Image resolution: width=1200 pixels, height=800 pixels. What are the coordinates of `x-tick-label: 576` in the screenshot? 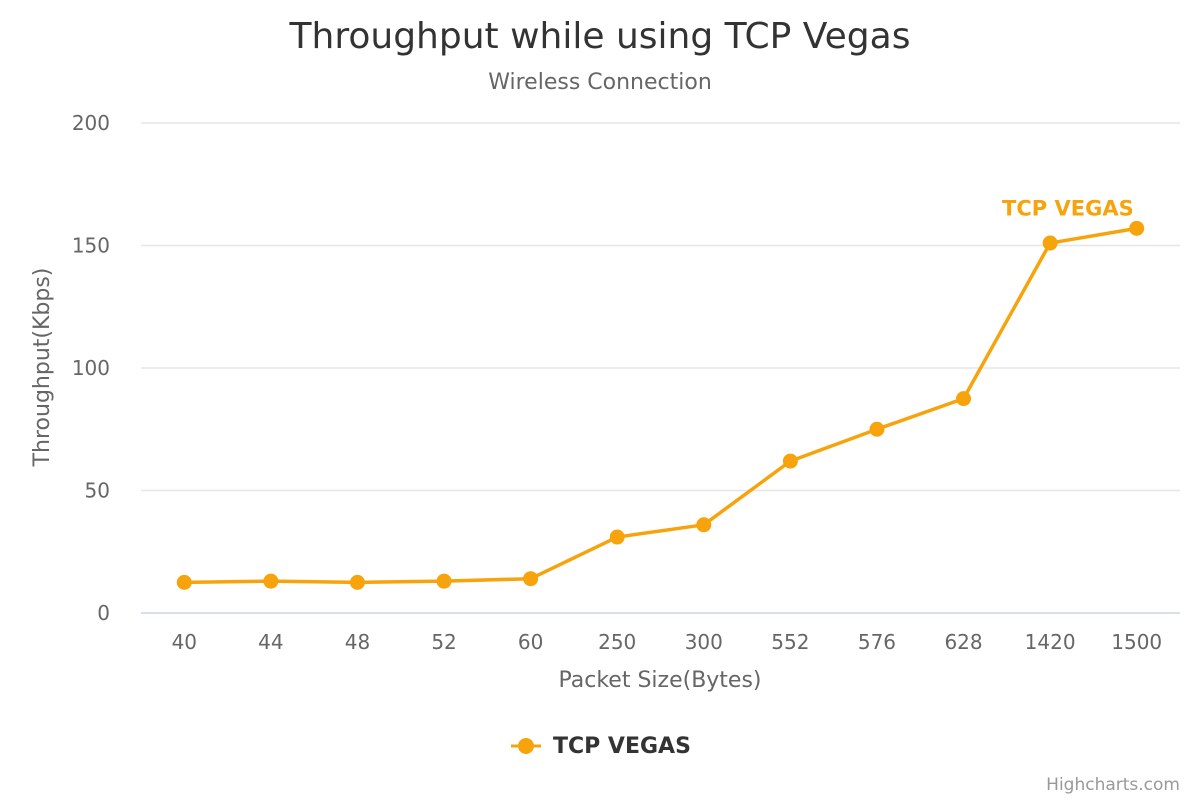 It's located at (877, 642).